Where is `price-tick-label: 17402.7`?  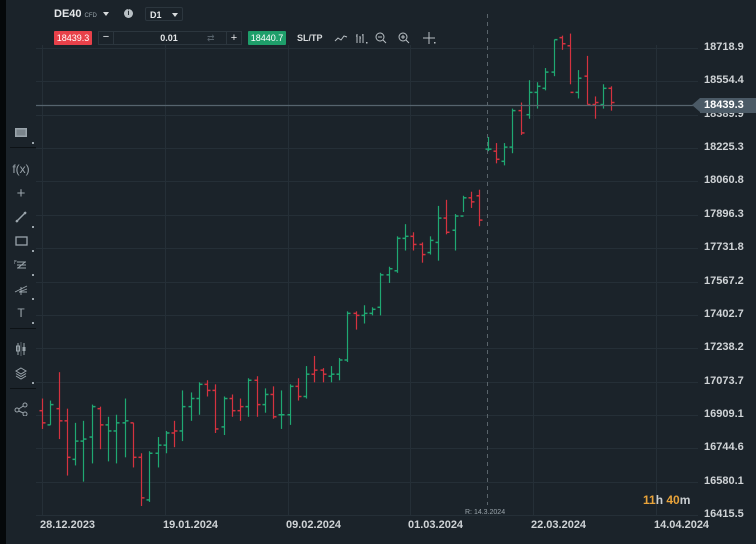 price-tick-label: 17402.7 is located at coordinates (724, 314).